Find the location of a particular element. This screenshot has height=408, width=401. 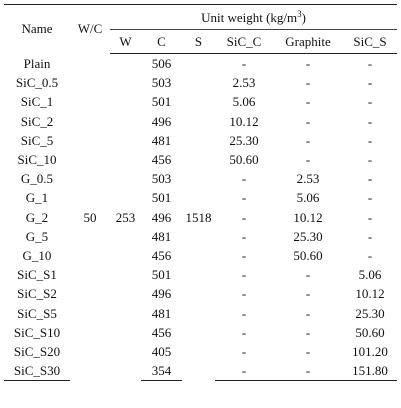

table-row: SiC_1 501 5.06 - - is located at coordinates (200, 101).